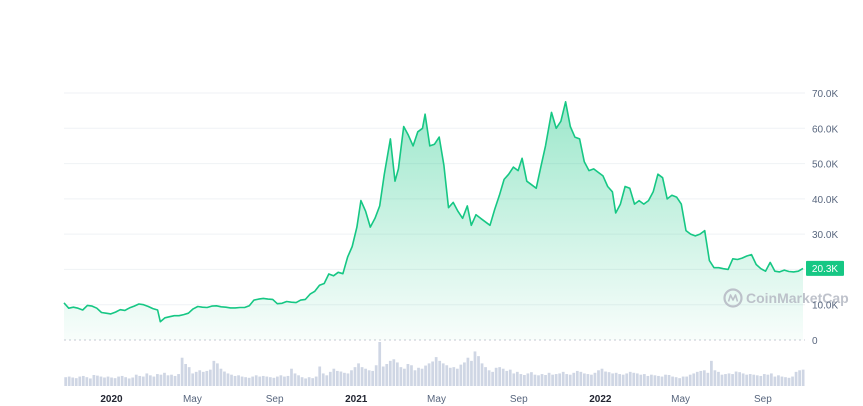 This screenshot has height=406, width=863. I want to click on watermark-text: CoinMarketCap, so click(797, 298).